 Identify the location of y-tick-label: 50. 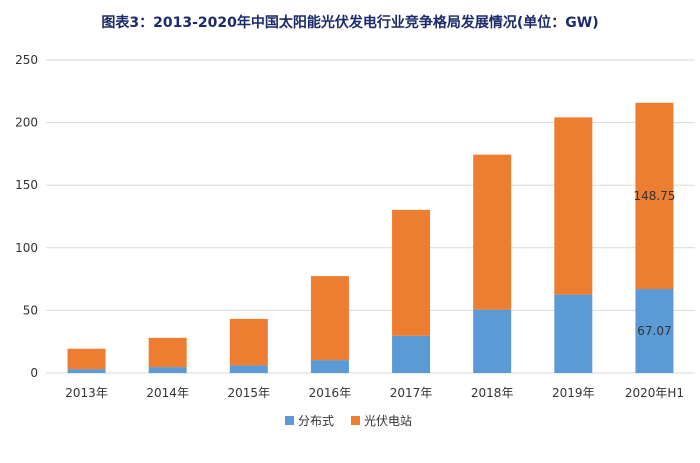
(30, 310).